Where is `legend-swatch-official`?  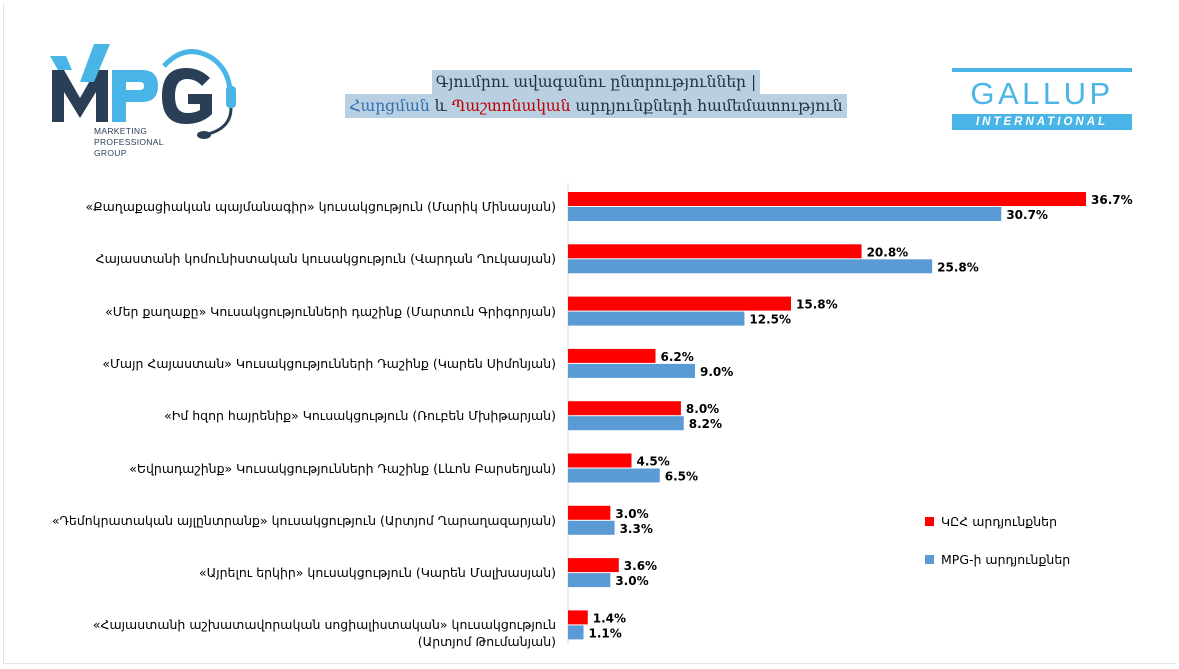
legend-swatch-official is located at coordinates (929, 521).